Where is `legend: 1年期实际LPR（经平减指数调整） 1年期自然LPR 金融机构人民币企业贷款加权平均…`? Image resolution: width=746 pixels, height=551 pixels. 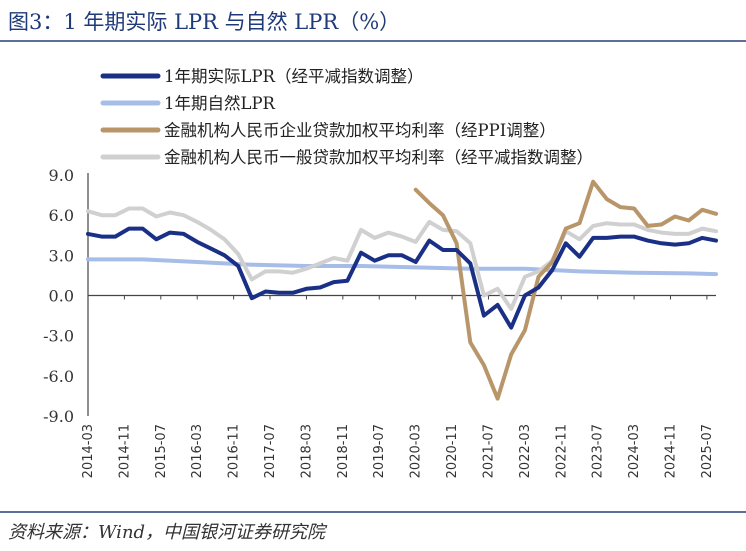 legend: 1年期实际LPR（经平减指数调整） 1年期自然LPR 金融机构人民币企业贷款加权平均… is located at coordinates (346, 117).